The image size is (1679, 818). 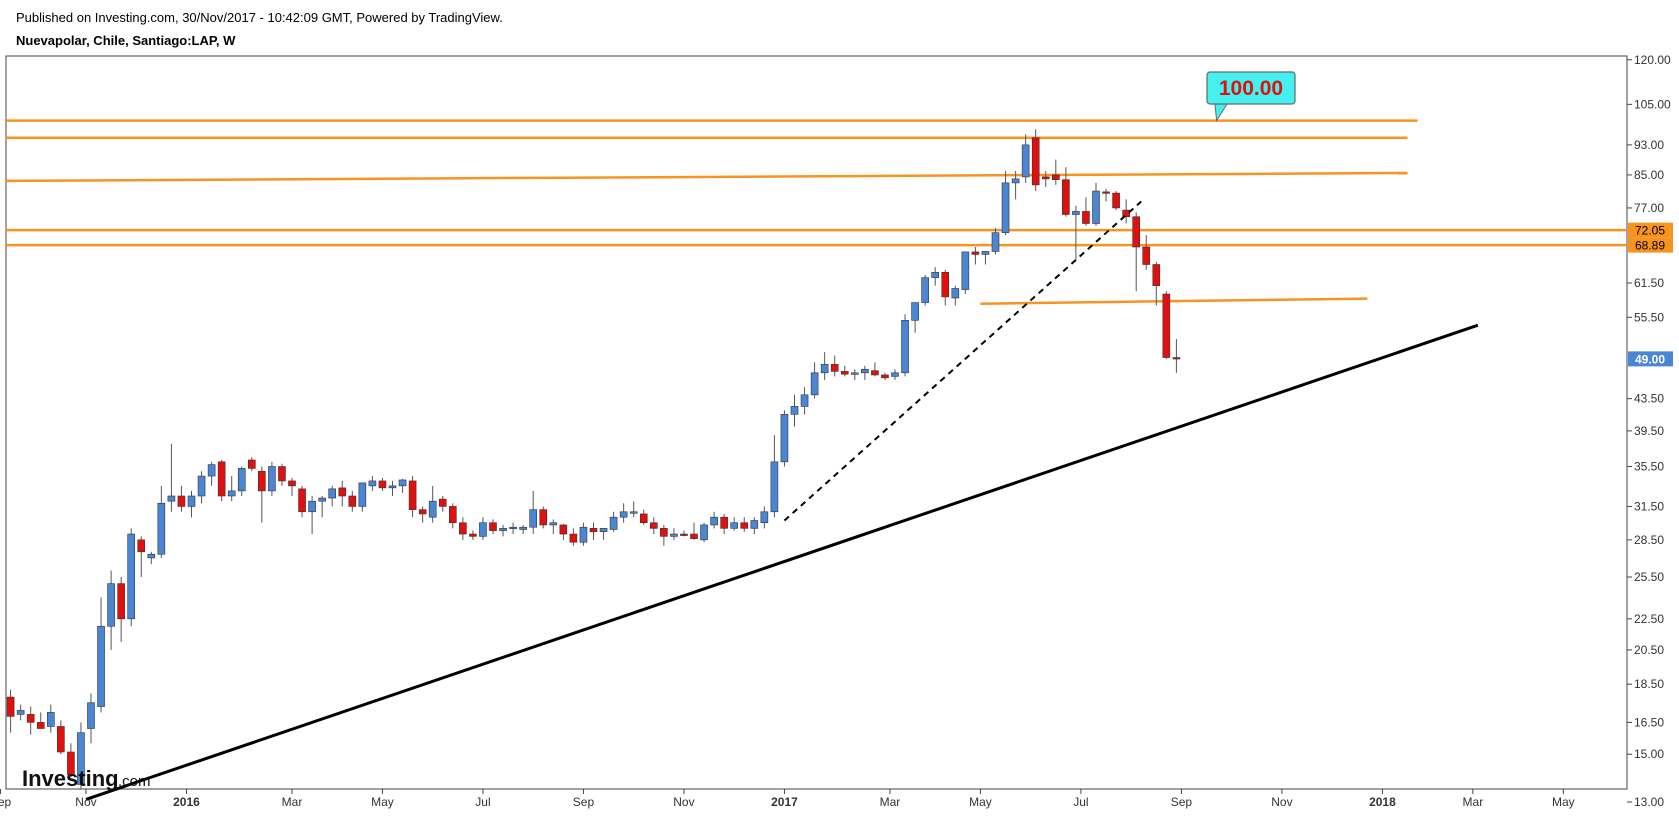 I want to click on symbol-title: Nuevapolar, Chile, Santiago:LAP, W, so click(x=126, y=40).